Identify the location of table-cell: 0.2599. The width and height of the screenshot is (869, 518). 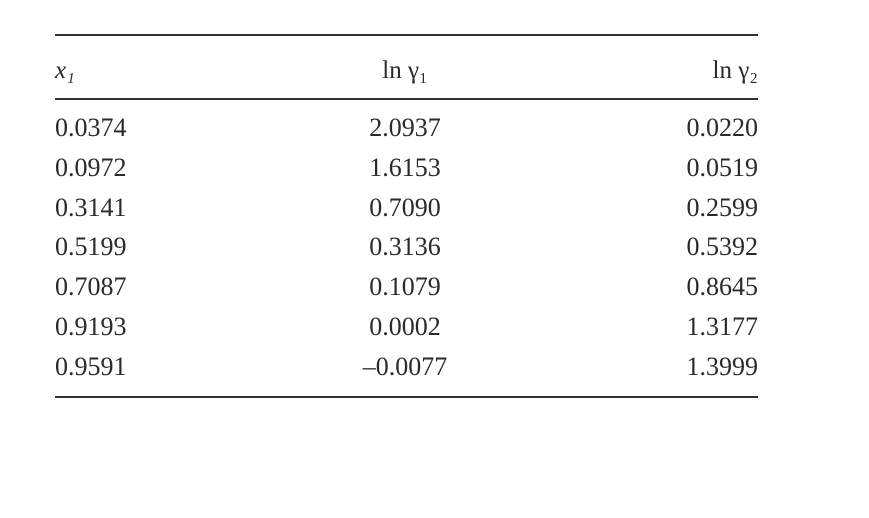
(722, 207).